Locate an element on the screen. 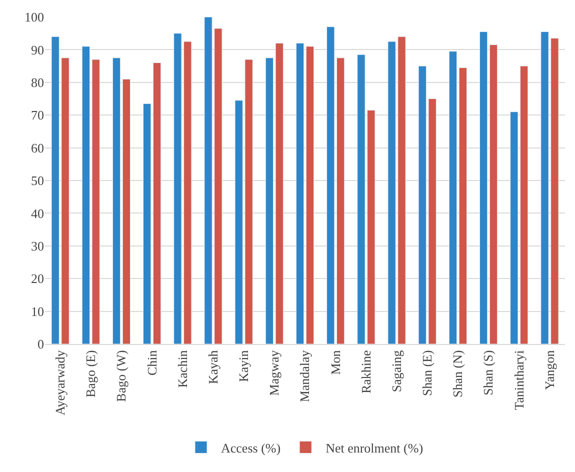  legend-label: Net enrolment (%) is located at coordinates (375, 448).